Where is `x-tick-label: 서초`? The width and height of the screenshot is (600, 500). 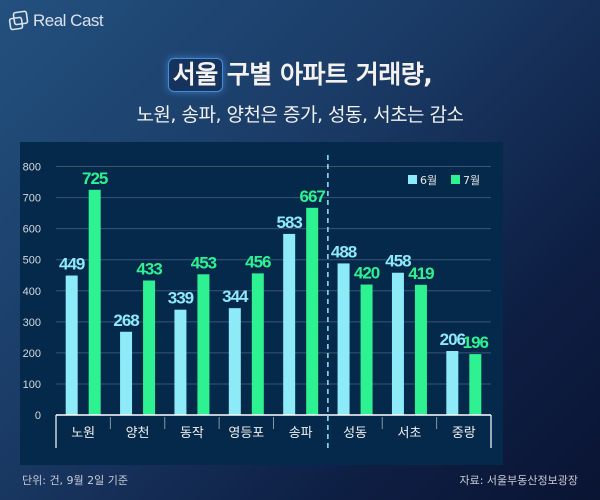 x-tick-label: 서초 is located at coordinates (409, 433).